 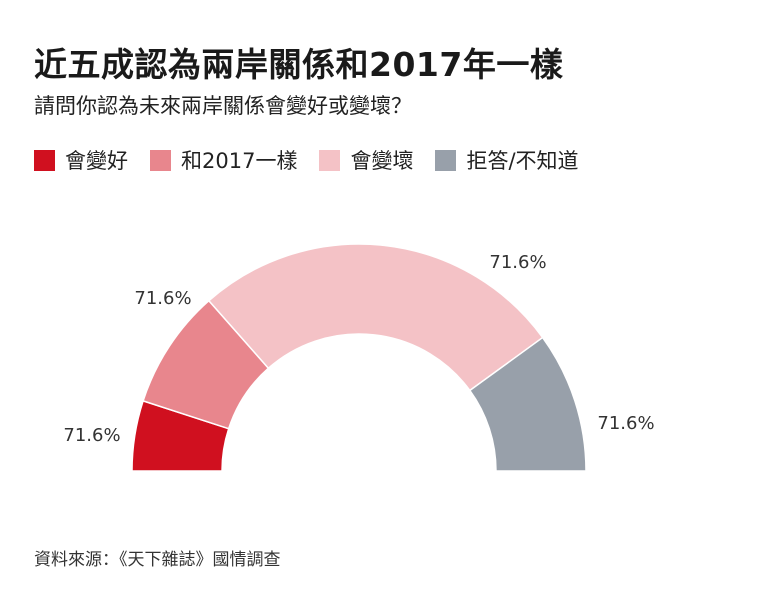 I want to click on legend-swatch-unknown, so click(x=446, y=160).